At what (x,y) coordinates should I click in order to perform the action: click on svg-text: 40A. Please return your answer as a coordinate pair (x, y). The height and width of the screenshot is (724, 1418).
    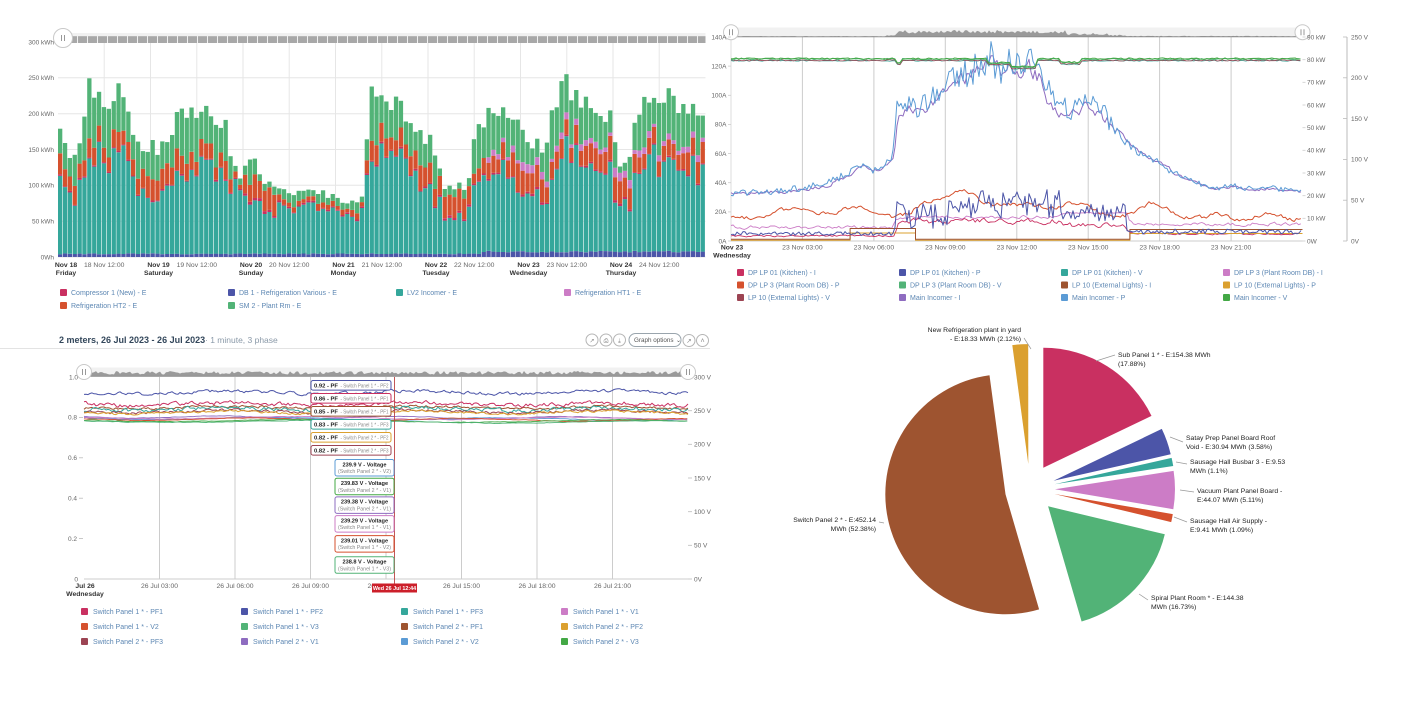
    Looking at the image, I should click on (721, 183).